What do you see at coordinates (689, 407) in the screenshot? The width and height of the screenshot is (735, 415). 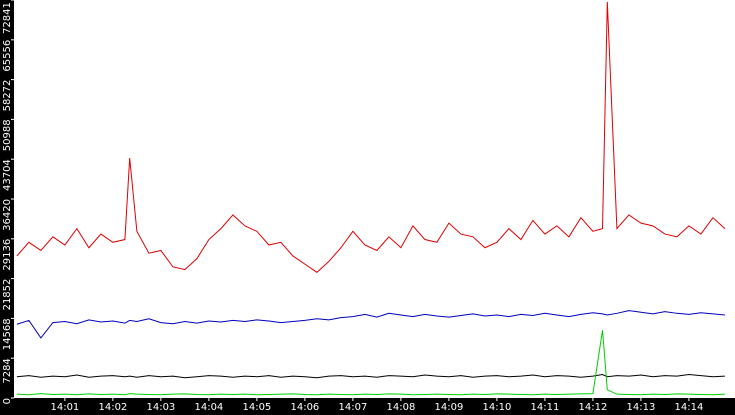 I see `x-tick-label: 14:14` at bounding box center [689, 407].